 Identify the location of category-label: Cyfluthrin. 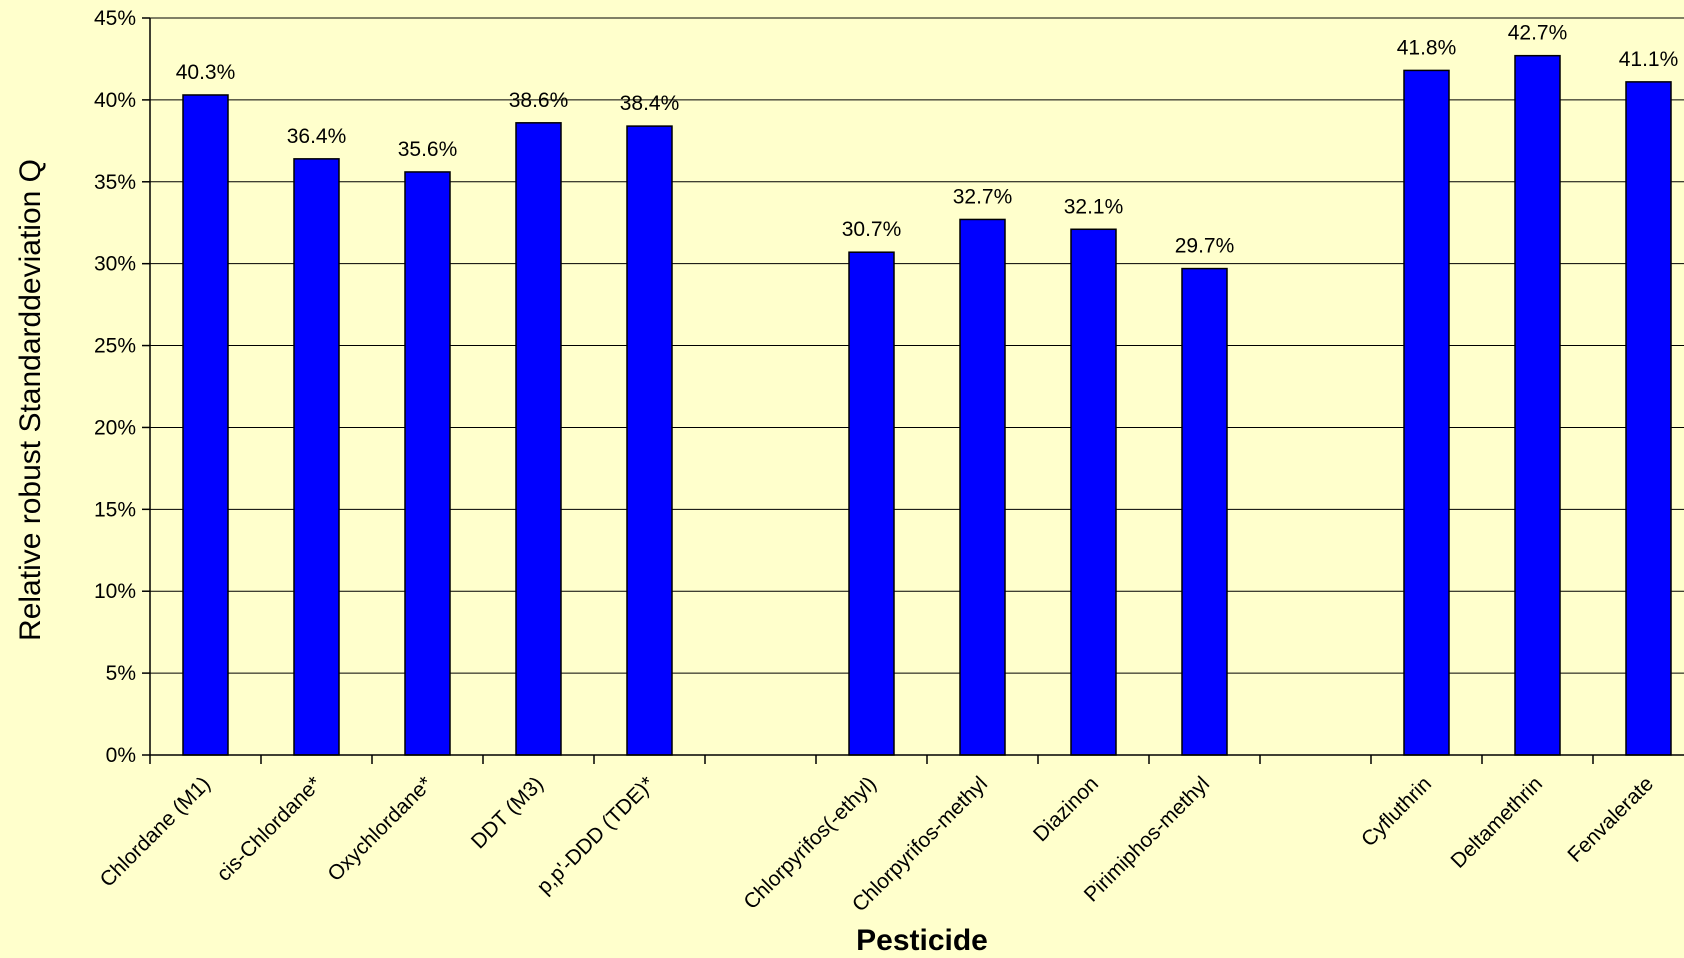
(1396, 811).